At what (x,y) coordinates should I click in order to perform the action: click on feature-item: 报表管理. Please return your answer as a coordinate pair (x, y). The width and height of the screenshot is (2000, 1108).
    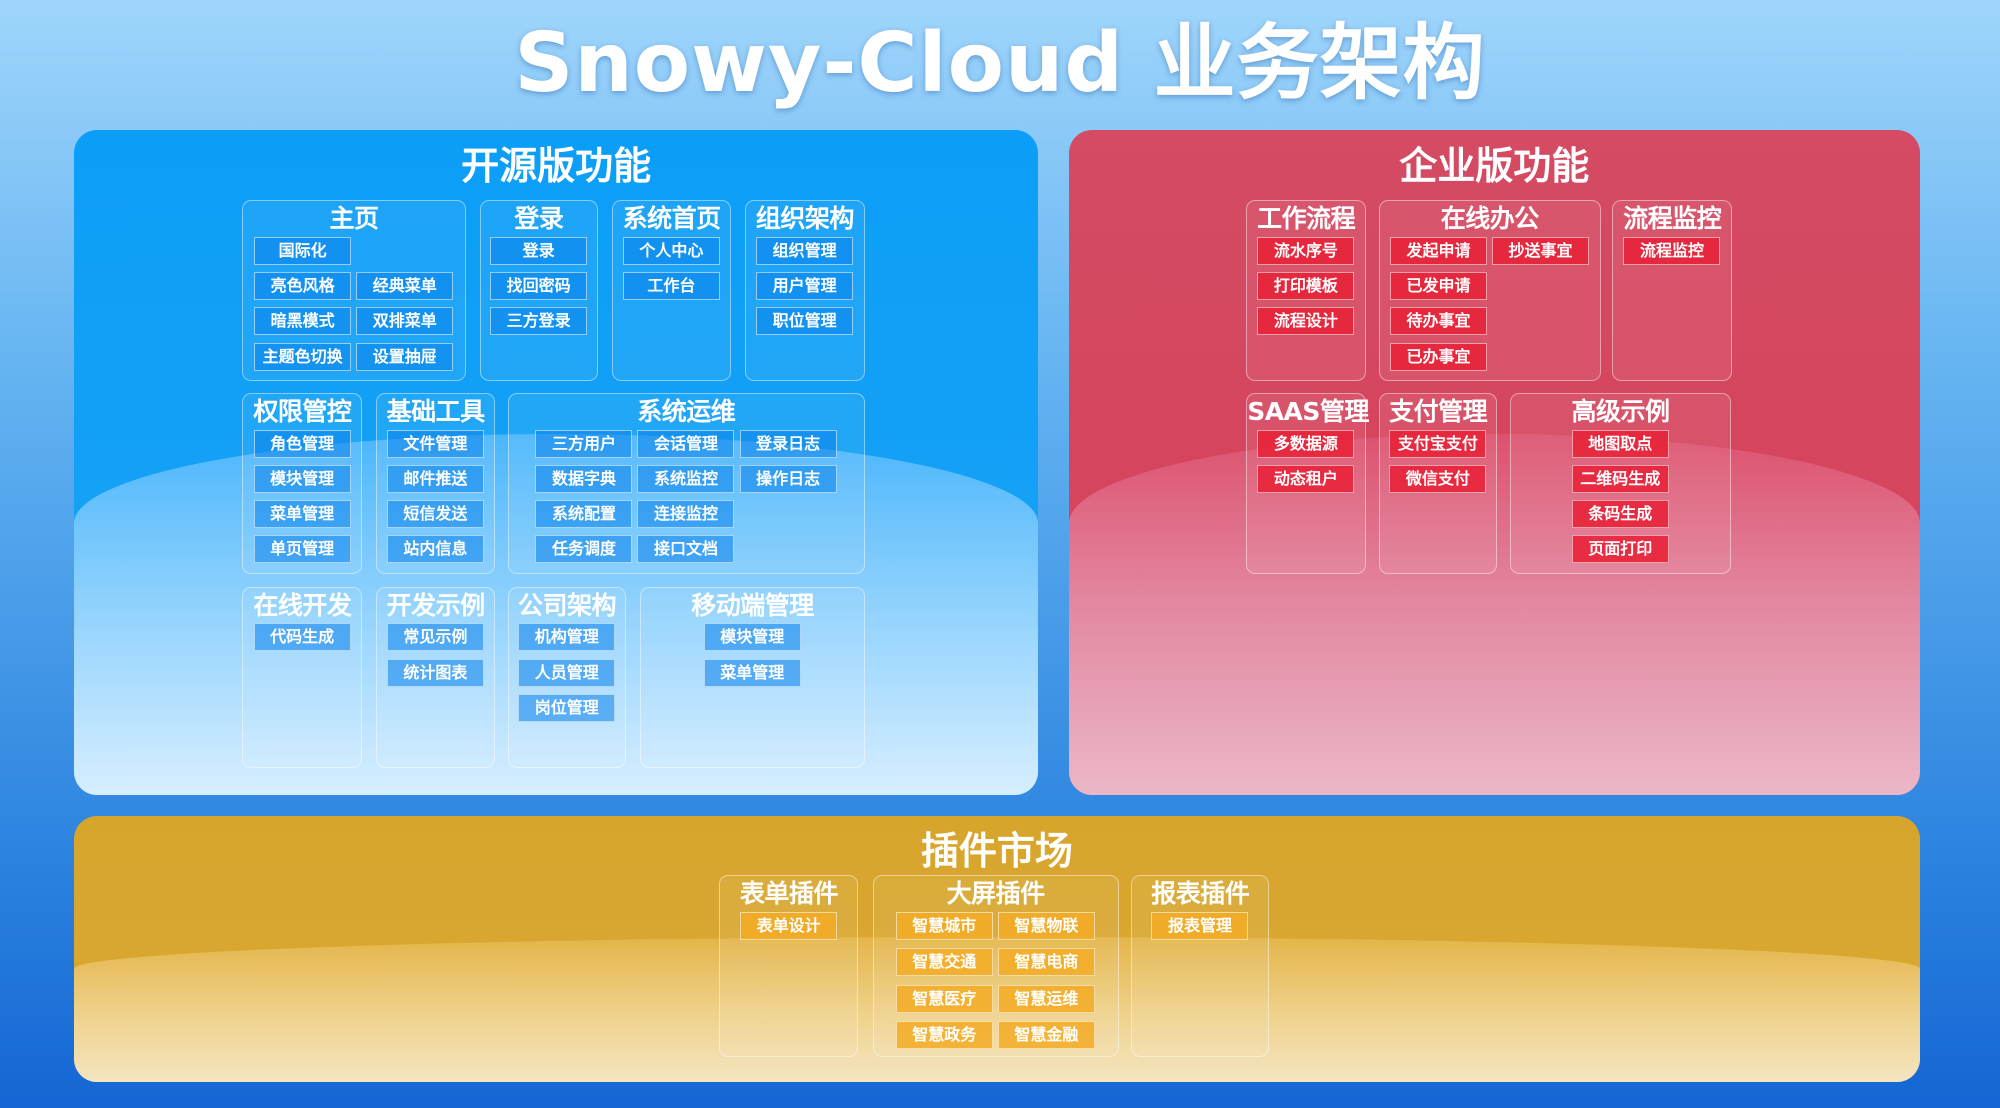
    Looking at the image, I should click on (1200, 925).